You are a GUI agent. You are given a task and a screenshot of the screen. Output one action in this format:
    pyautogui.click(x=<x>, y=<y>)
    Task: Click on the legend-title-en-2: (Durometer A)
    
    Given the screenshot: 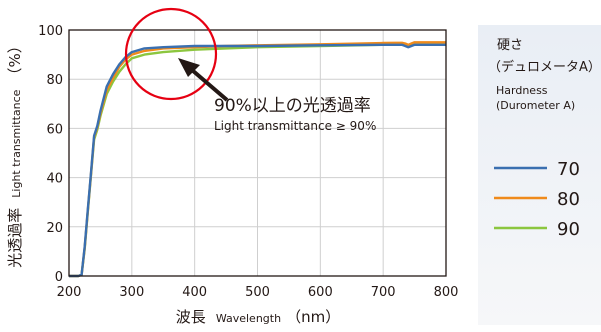 What is the action you would take?
    pyautogui.click(x=535, y=105)
    